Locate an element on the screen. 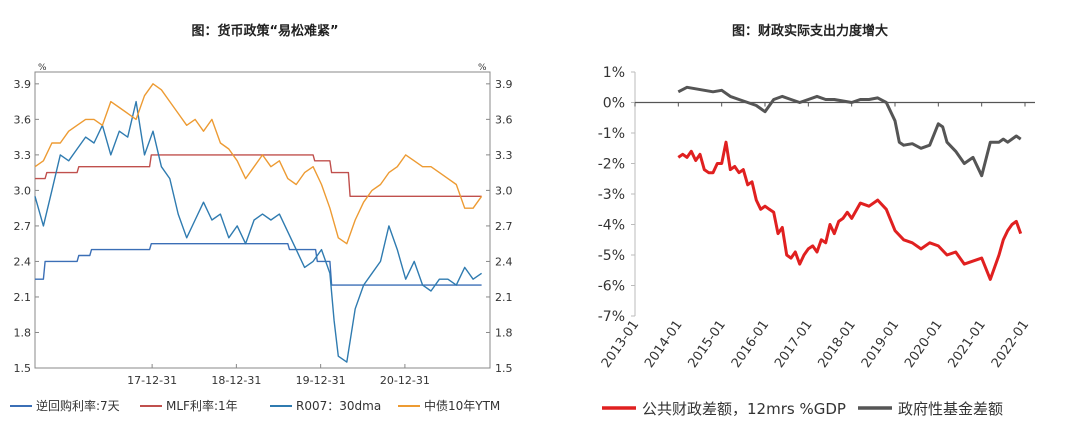  y-tick-label-right: 3.0 is located at coordinates (504, 190).